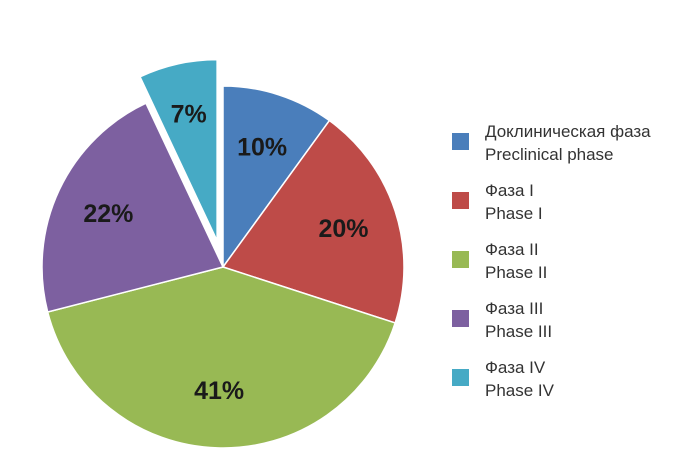 The width and height of the screenshot is (695, 475). I want to click on legend-label-en: Preclinical phase, so click(549, 154).